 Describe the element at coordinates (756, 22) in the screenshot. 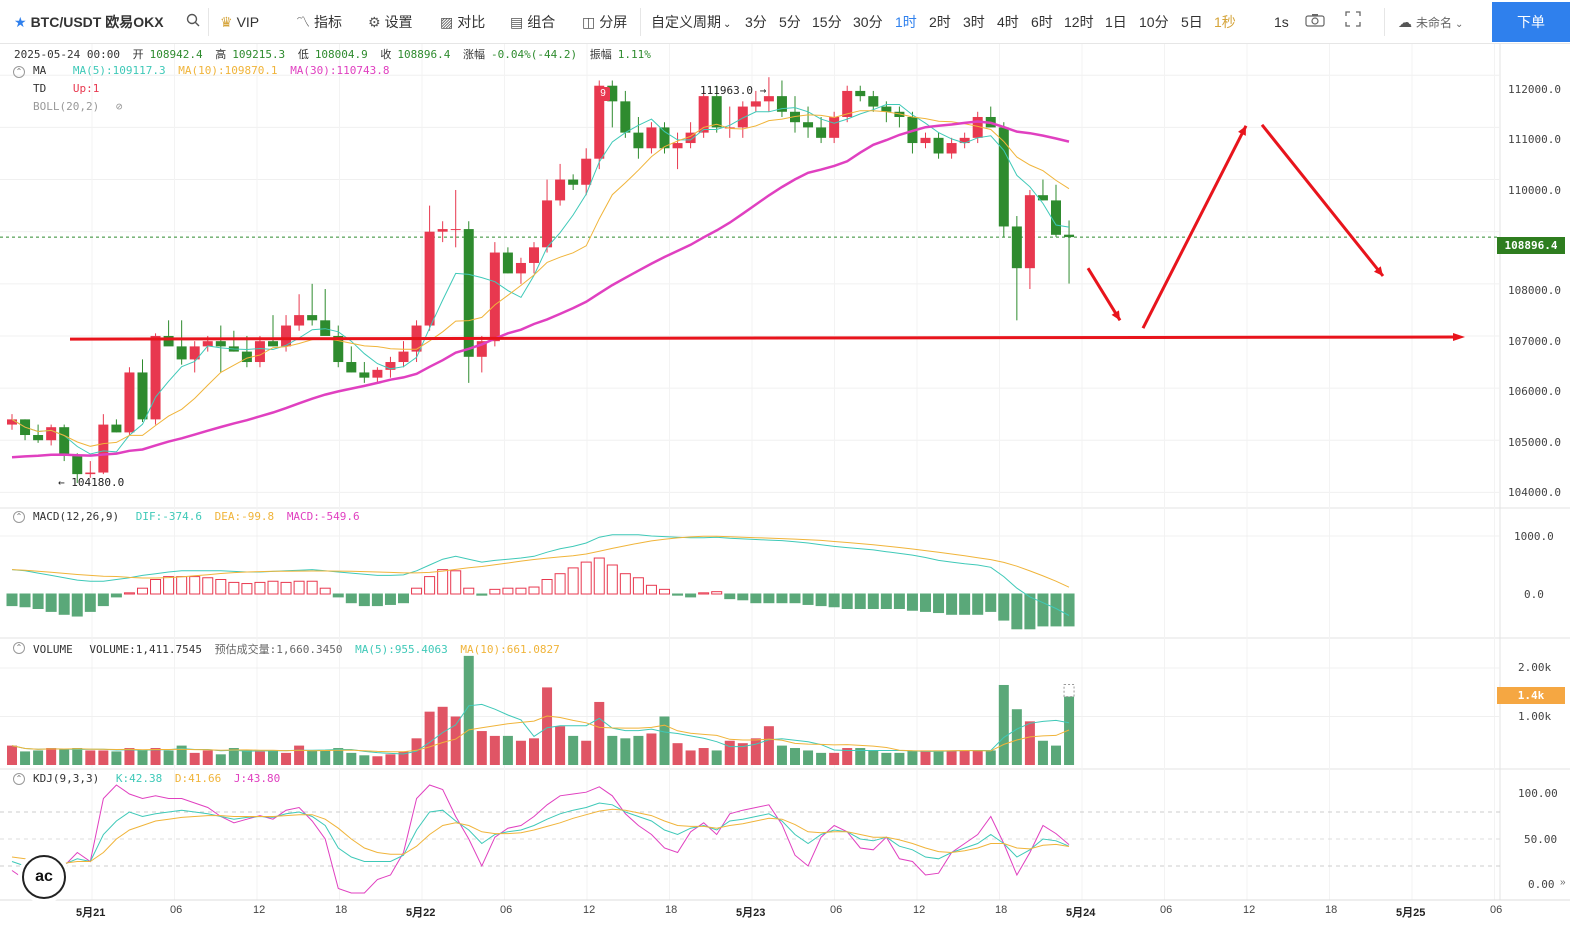

I see `period-3m: 3分` at that location.